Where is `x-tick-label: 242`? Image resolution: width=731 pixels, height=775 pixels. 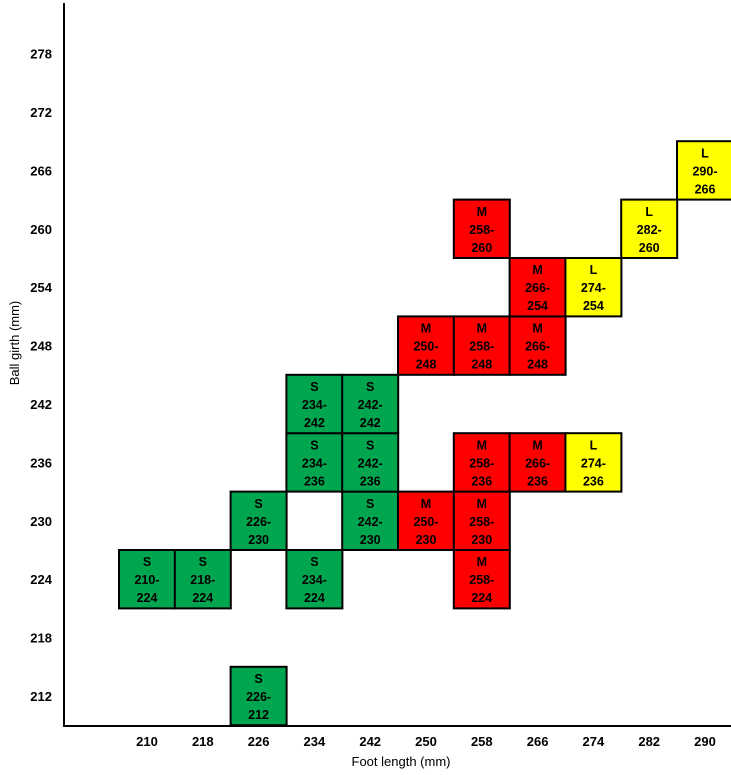 x-tick-label: 242 is located at coordinates (370, 741).